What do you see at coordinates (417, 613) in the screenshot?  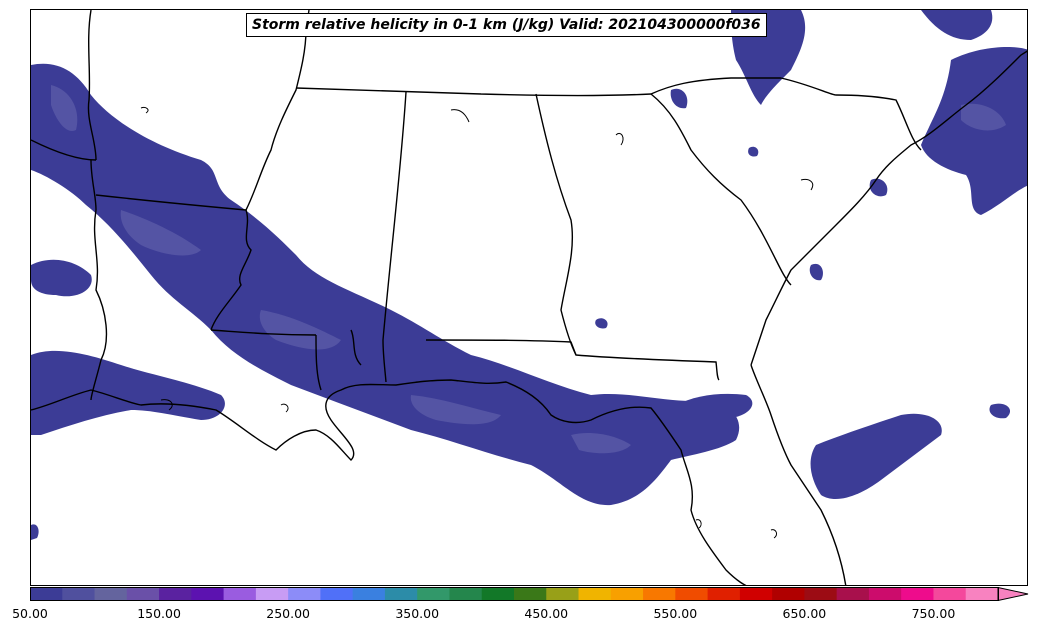 I see `colorbar-tick-label: 350.00` at bounding box center [417, 613].